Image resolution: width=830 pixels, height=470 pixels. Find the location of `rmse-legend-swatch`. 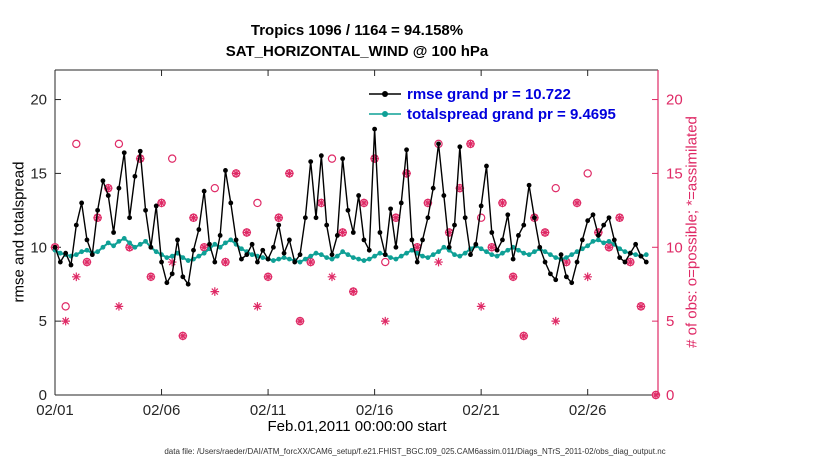

rmse-legend-swatch is located at coordinates (385, 94).